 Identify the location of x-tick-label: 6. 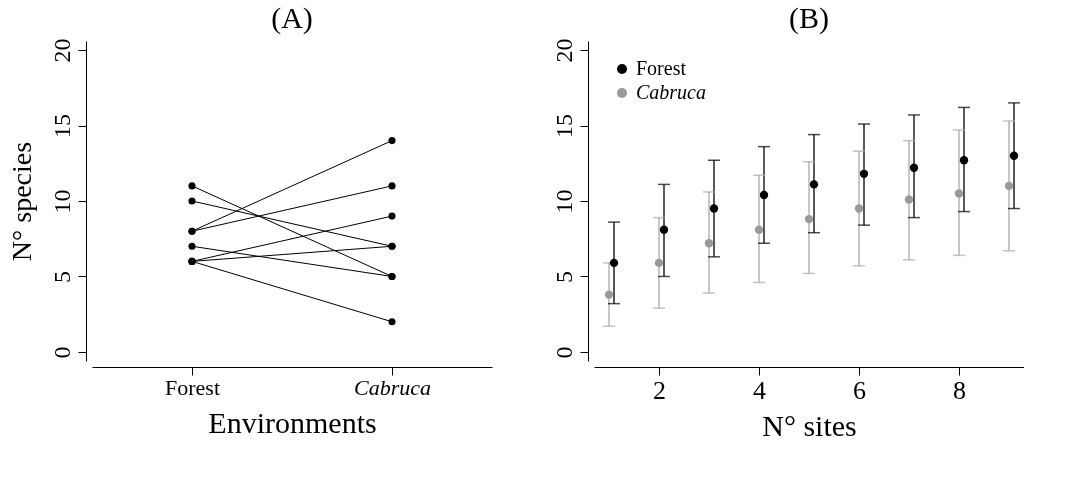
(859, 390).